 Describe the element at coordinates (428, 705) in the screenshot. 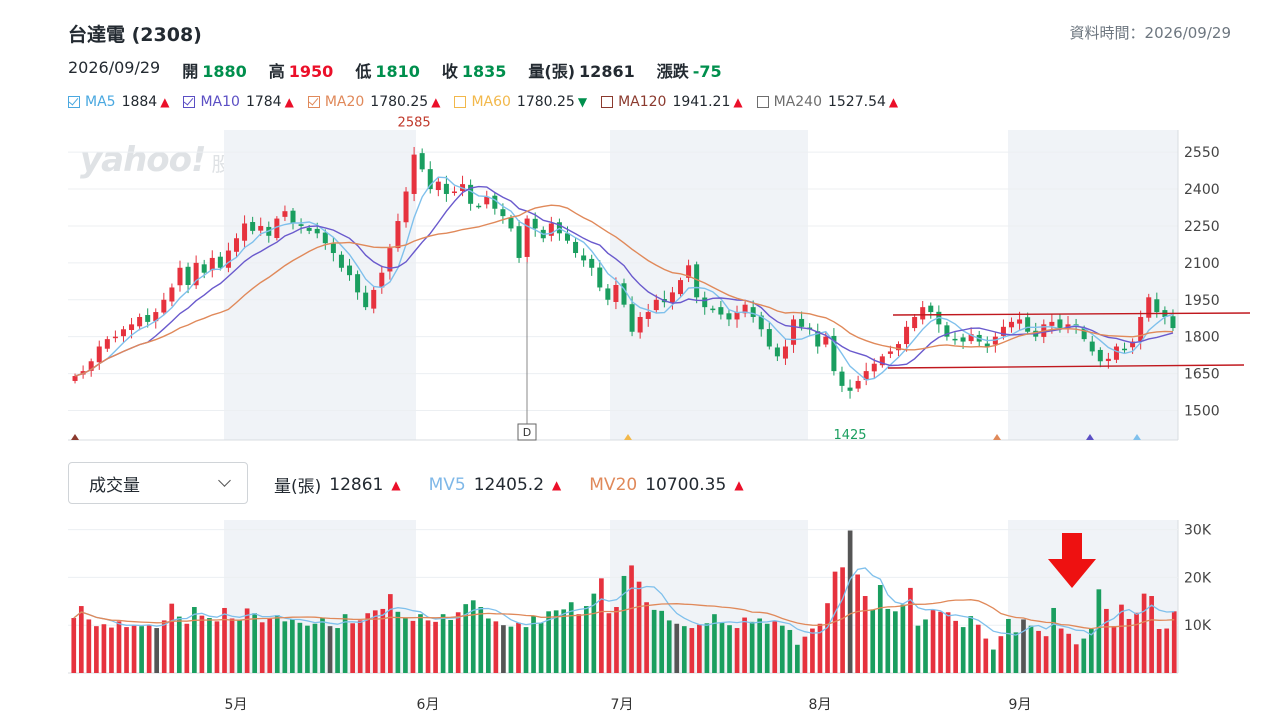

I see `x-tick-label: 6月` at that location.